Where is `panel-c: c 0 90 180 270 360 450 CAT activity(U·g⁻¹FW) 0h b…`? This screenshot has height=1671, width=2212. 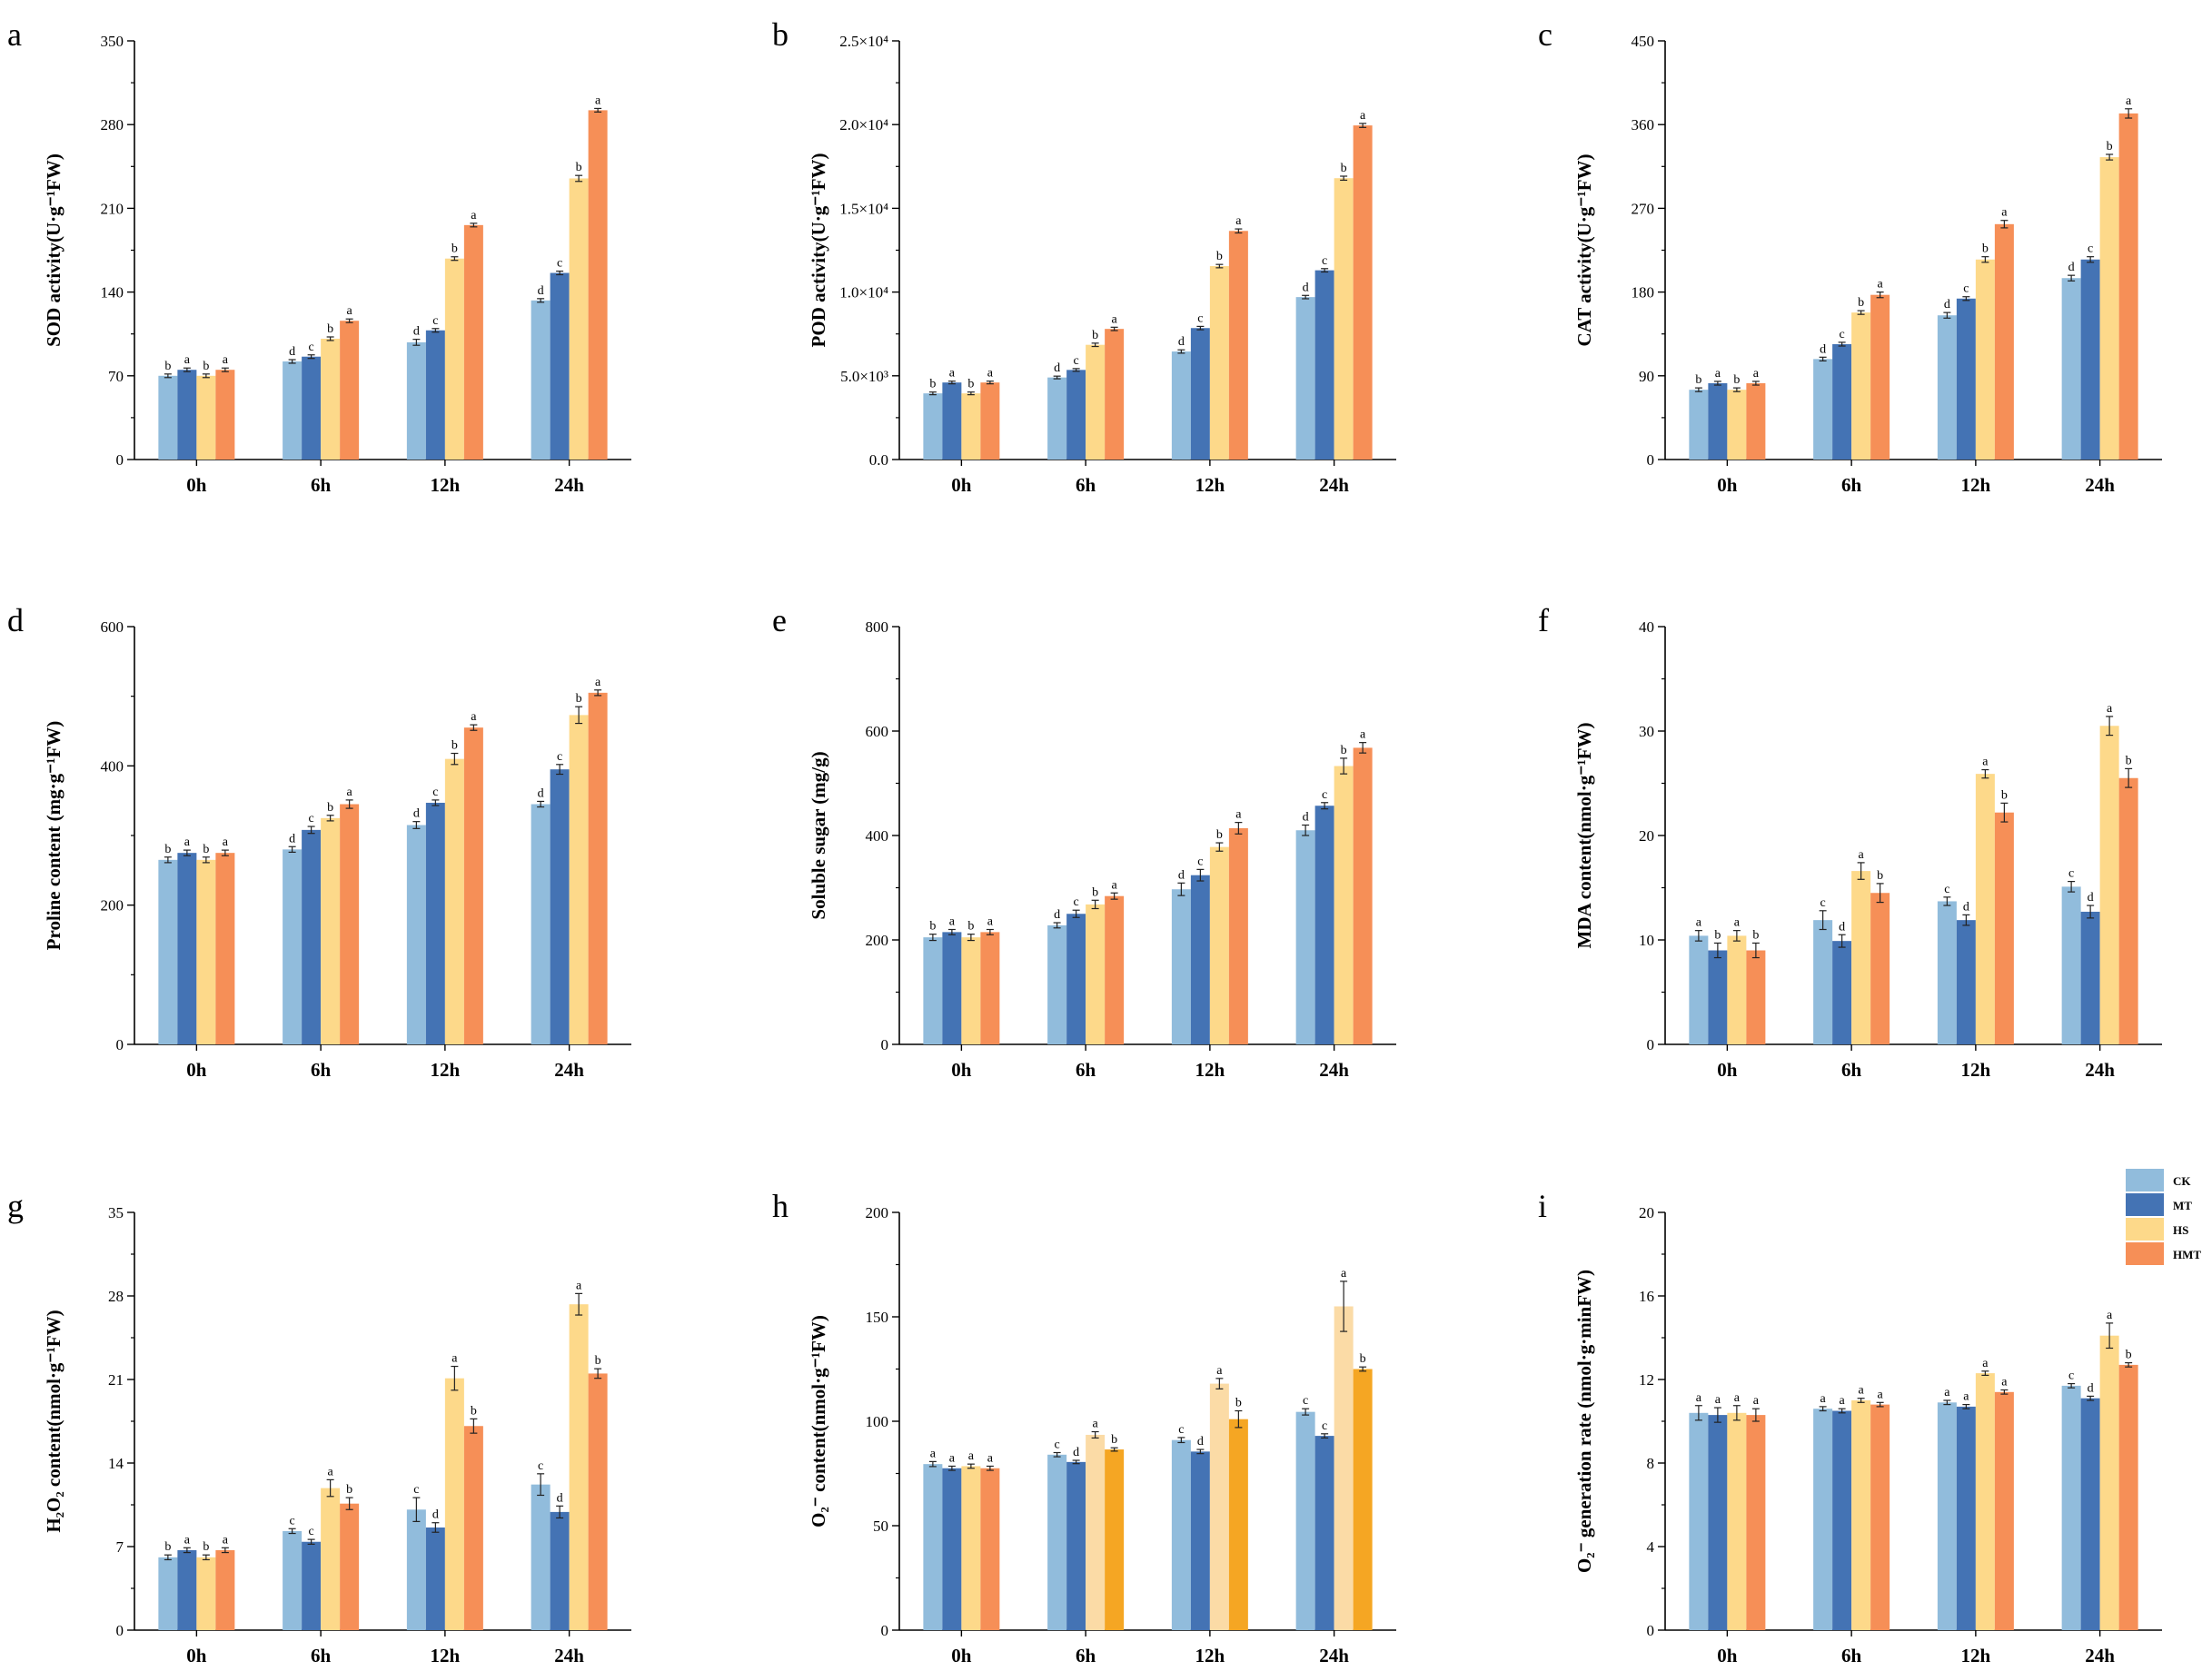
panel-c: c 0 90 180 270 360 450 CAT activity(U·g⁻¹FW) 0h b… is located at coordinates (1850, 256).